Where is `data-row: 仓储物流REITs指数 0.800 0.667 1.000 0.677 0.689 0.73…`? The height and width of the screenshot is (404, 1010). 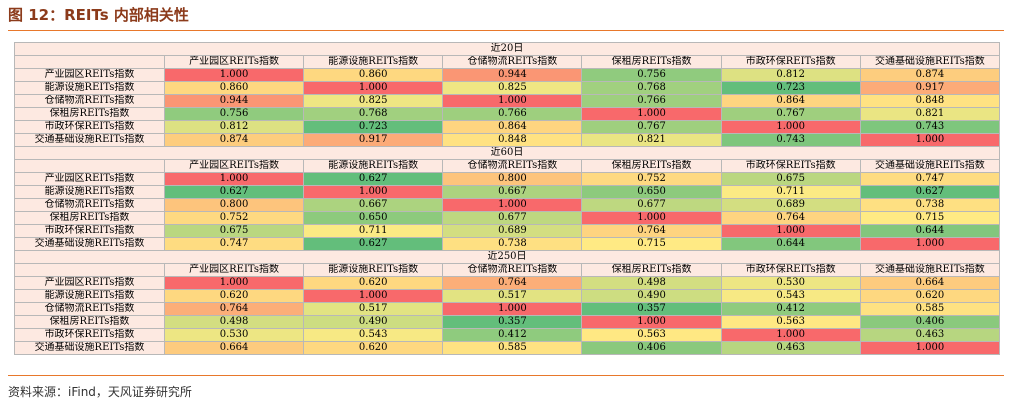
data-row: 仓储物流REITs指数 0.800 0.667 1.000 0.677 0.689 0.73… is located at coordinates (507, 205).